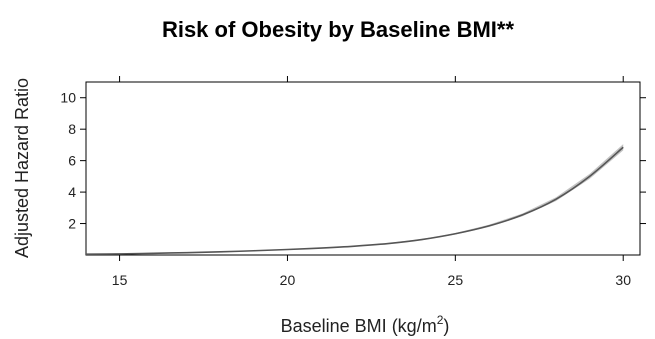  I want to click on x-tick-label: 30, so click(623, 280).